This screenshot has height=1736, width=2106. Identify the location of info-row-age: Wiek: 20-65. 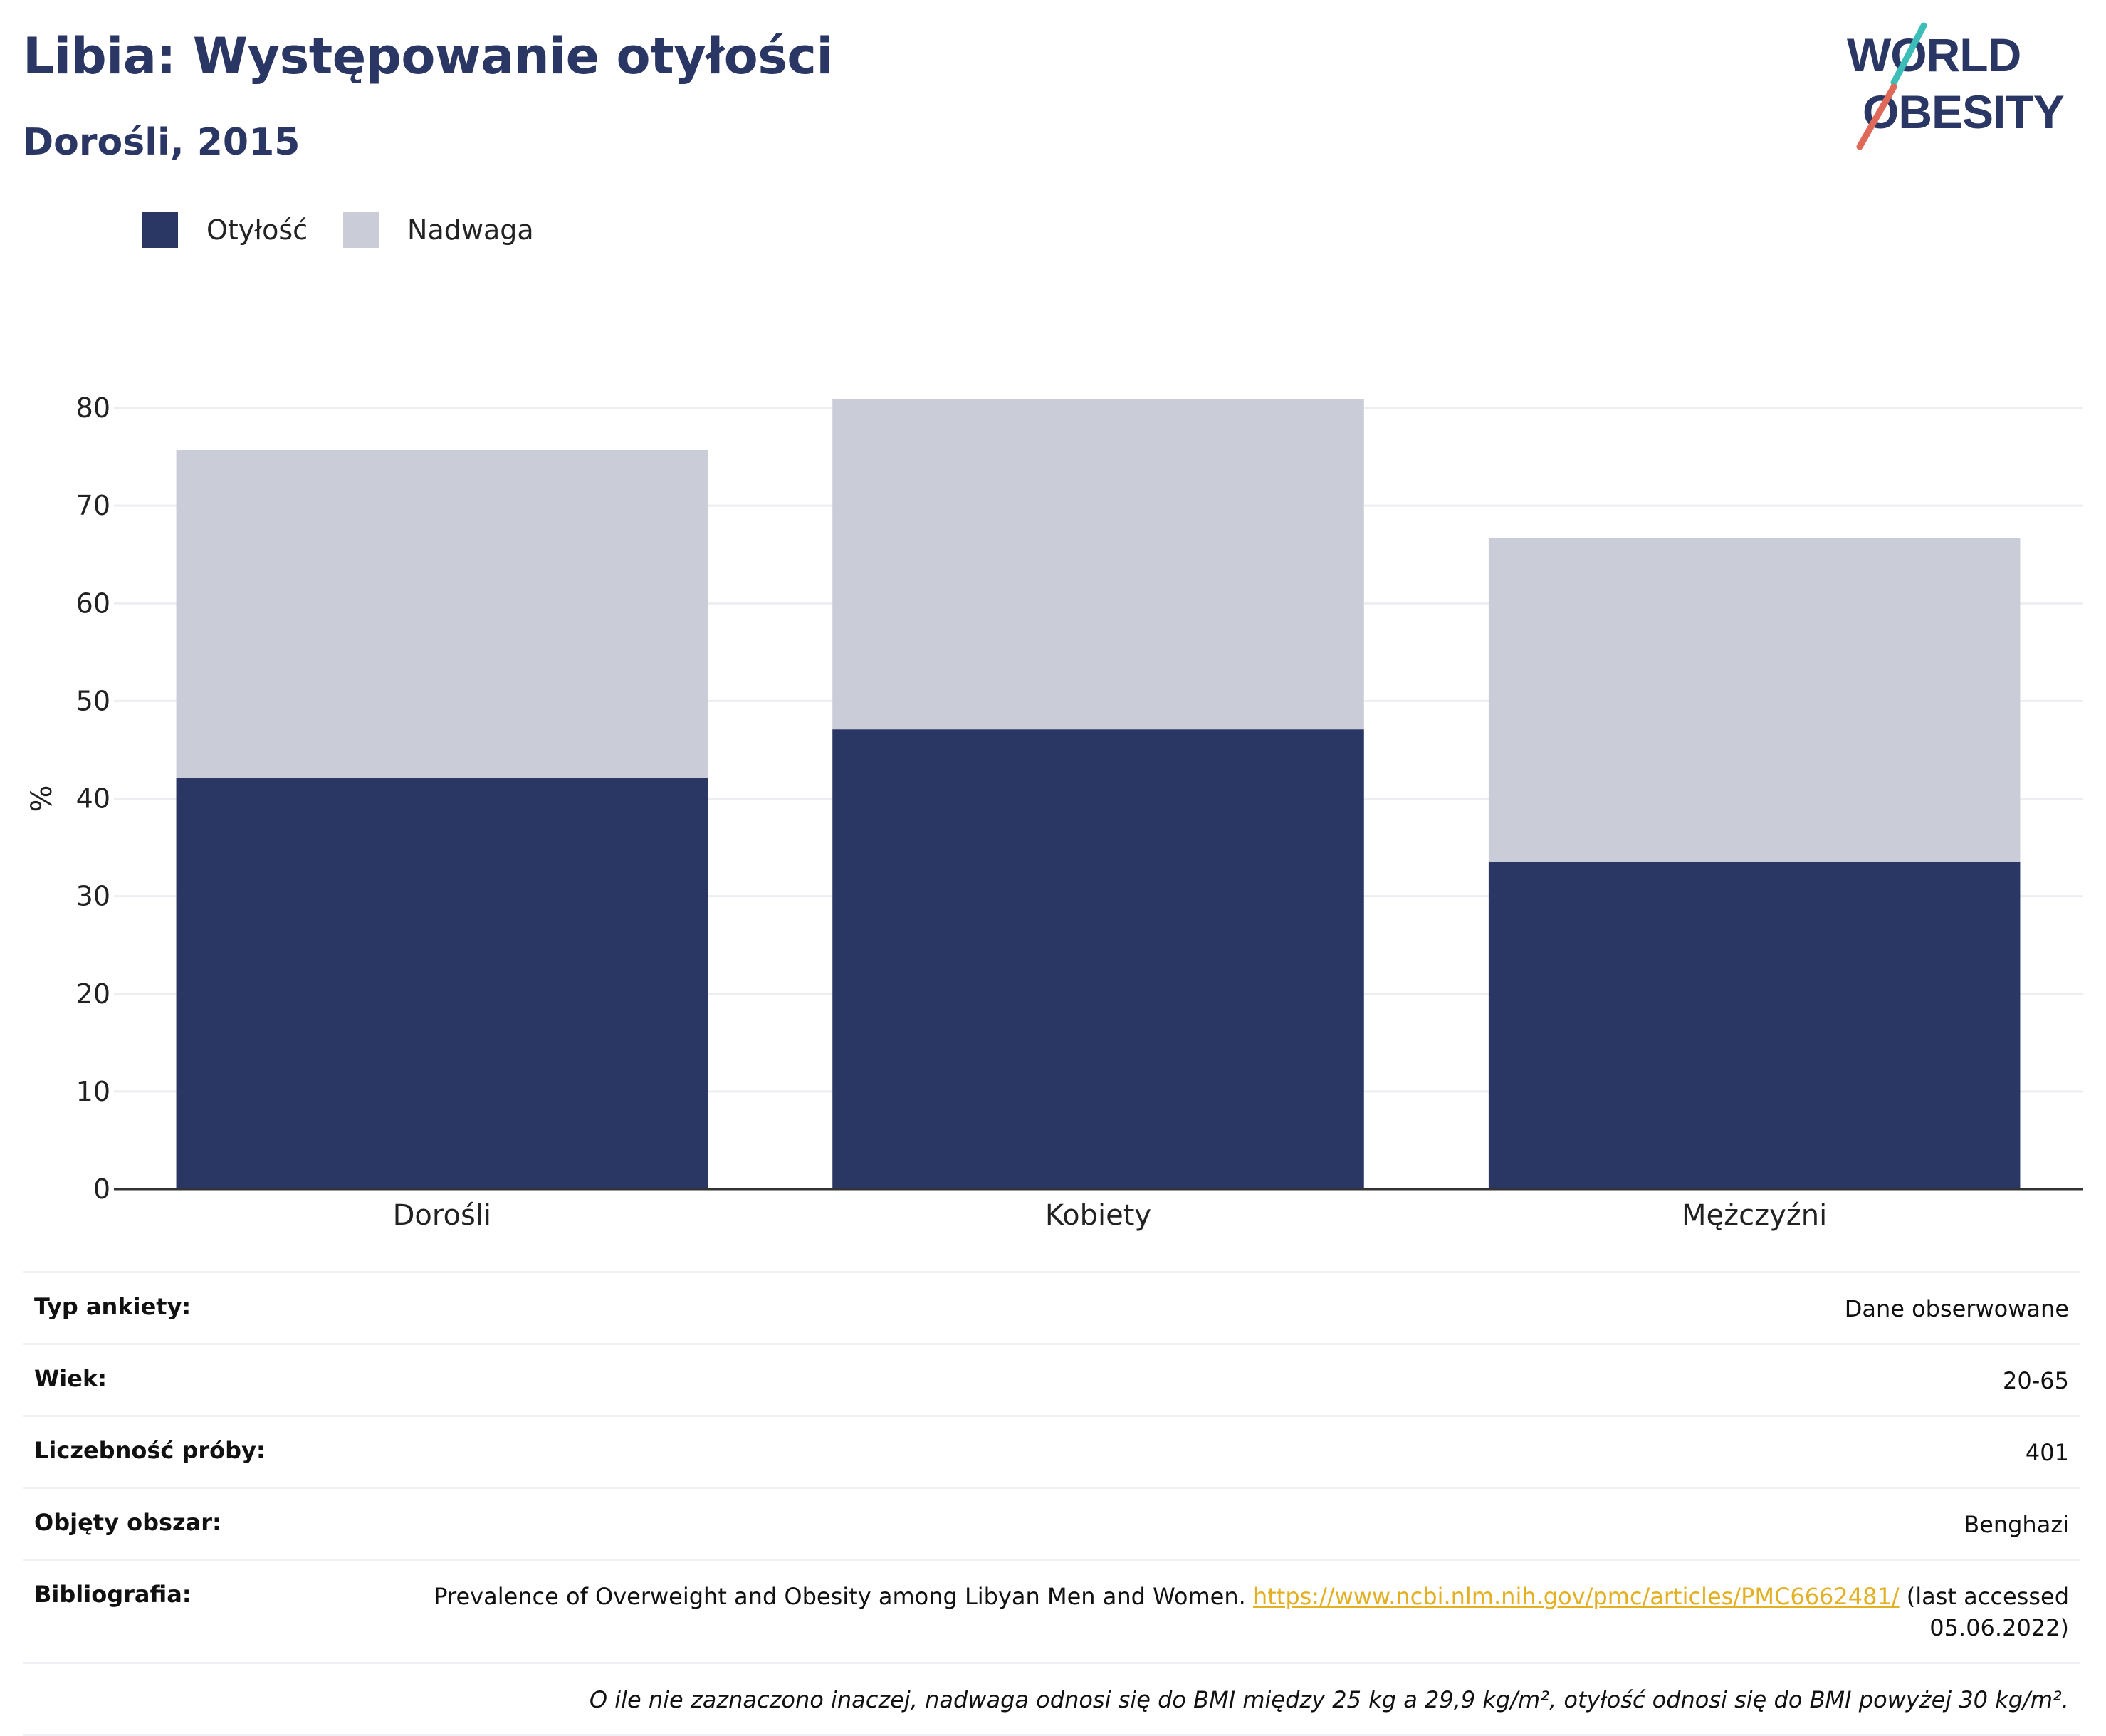
(1051, 1379).